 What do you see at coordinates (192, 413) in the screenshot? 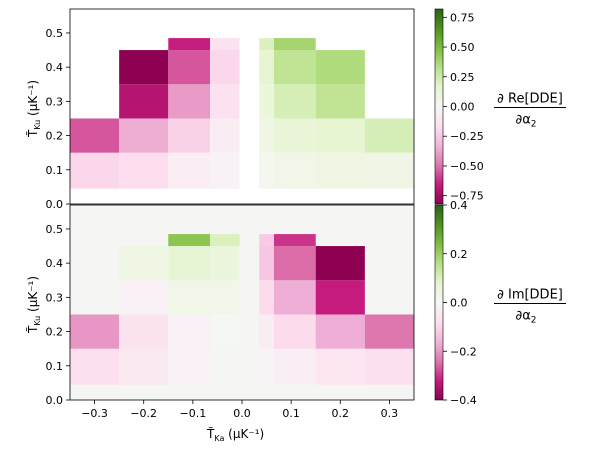
I see `x-tick-label: −0.1` at bounding box center [192, 413].